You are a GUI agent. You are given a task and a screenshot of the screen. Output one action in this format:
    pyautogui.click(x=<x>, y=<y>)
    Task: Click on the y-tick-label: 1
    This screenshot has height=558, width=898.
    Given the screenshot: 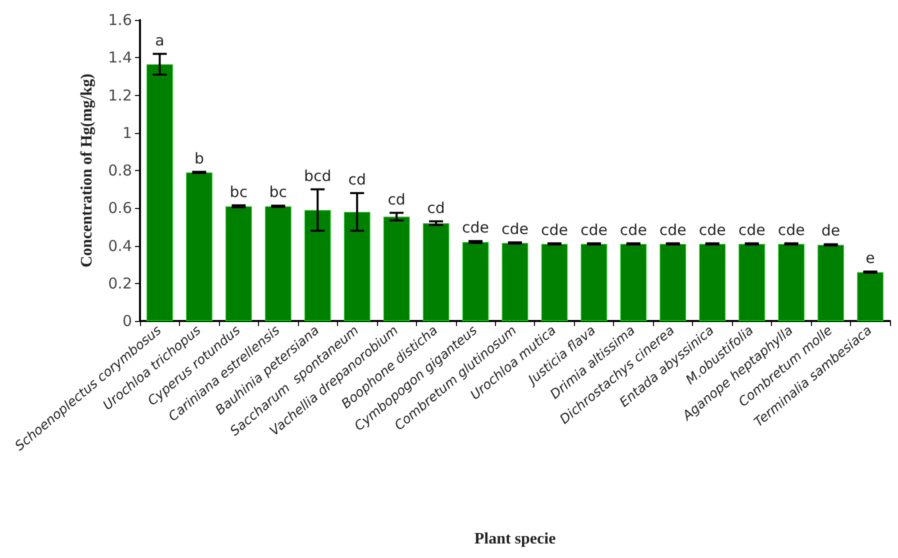 What is the action you would take?
    pyautogui.click(x=127, y=133)
    